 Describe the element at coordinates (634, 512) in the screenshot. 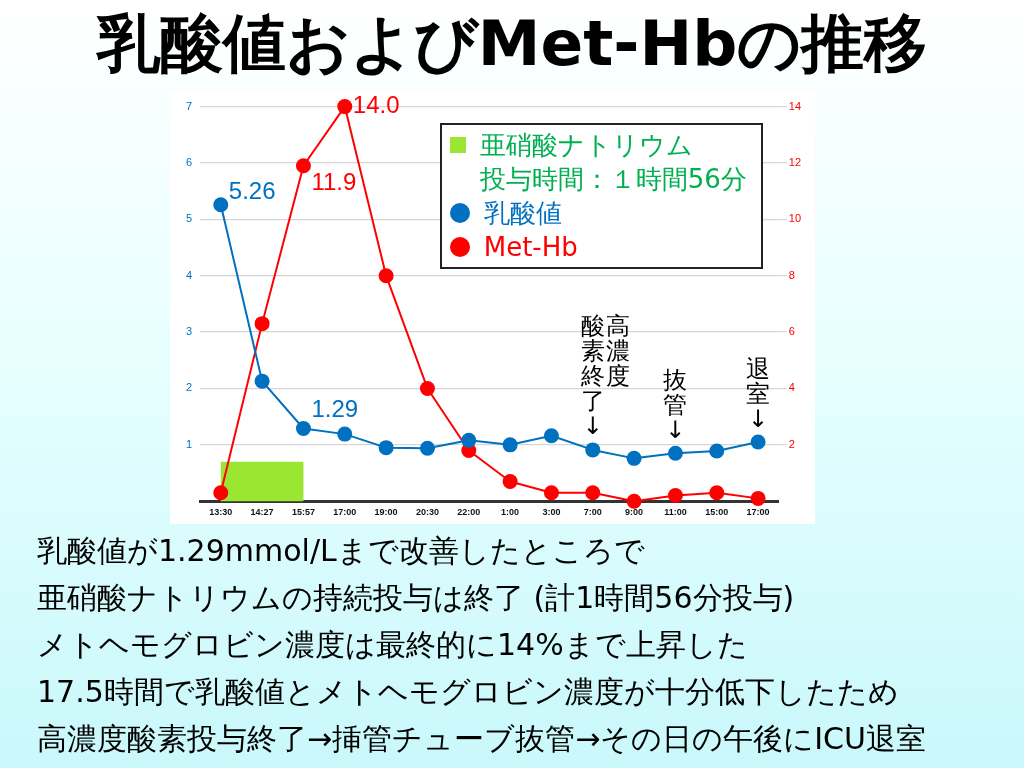

I see `x-tick-label: 9:00` at that location.